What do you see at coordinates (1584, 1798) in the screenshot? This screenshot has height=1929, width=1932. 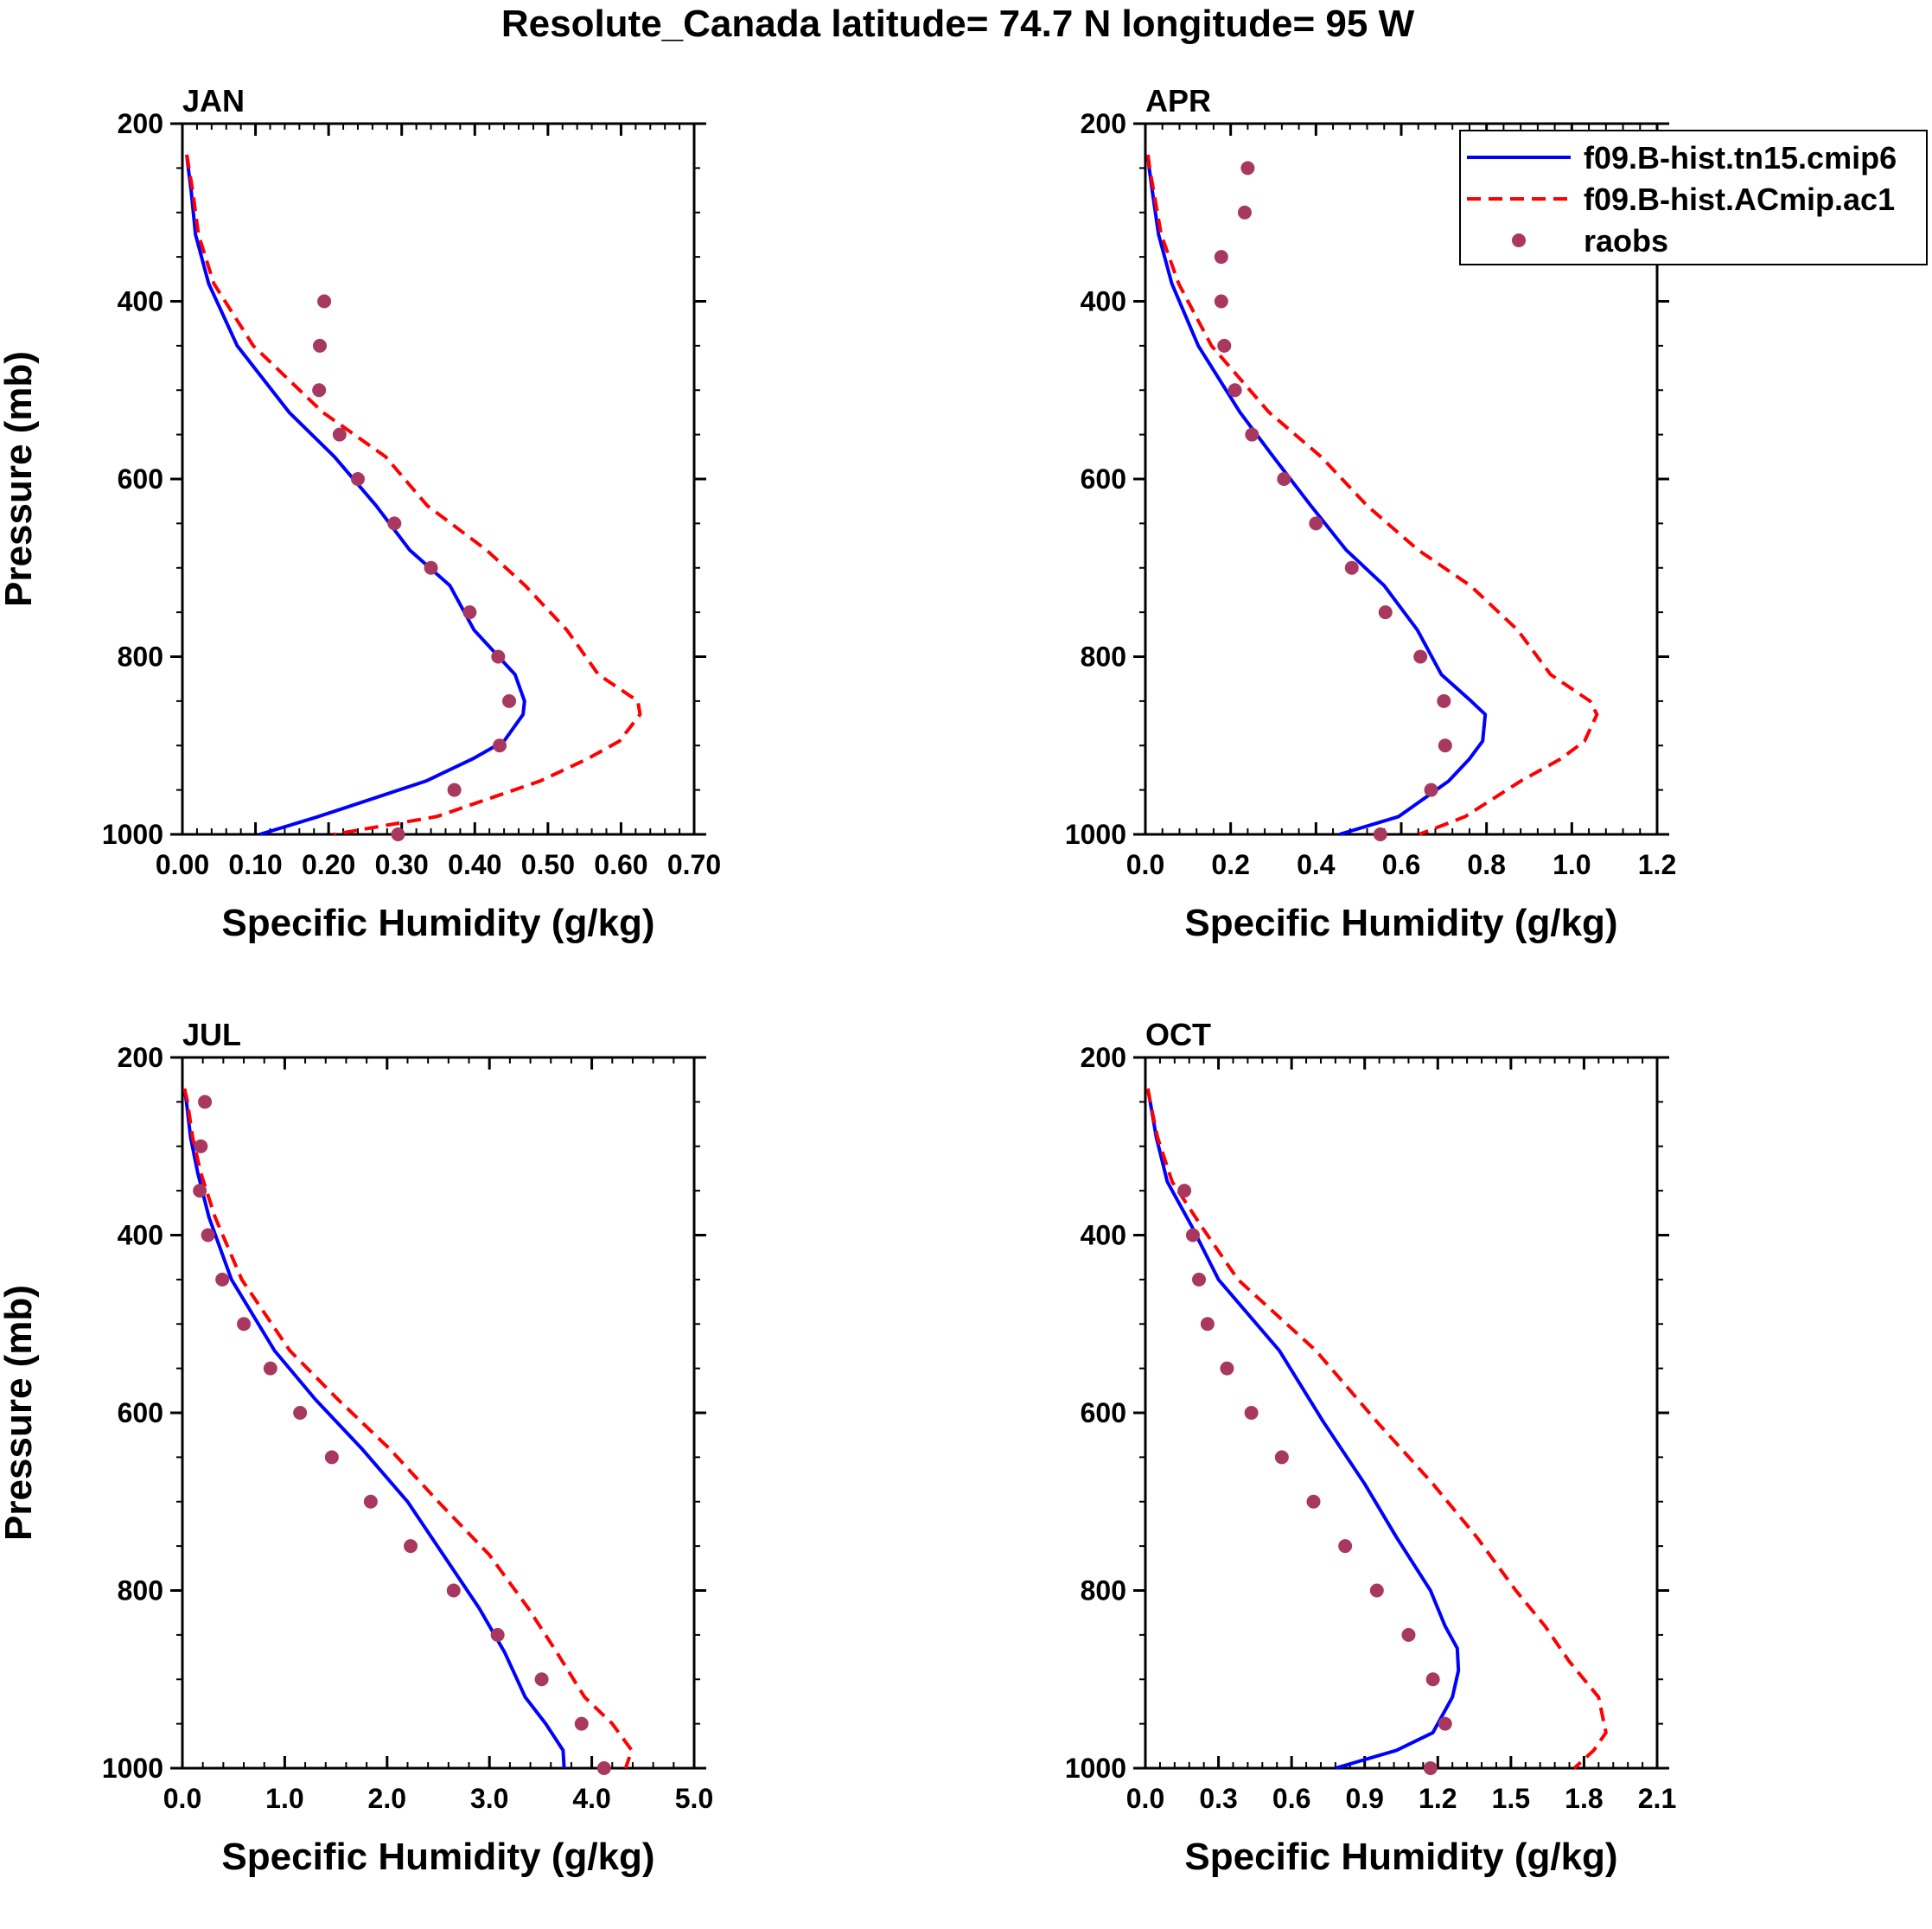 I see `x-tick-label: 1.8` at bounding box center [1584, 1798].